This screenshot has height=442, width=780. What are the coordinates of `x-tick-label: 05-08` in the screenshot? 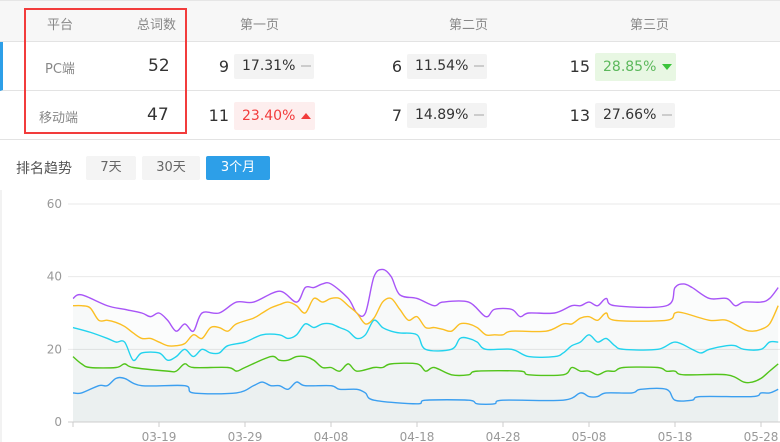 It's located at (589, 436).